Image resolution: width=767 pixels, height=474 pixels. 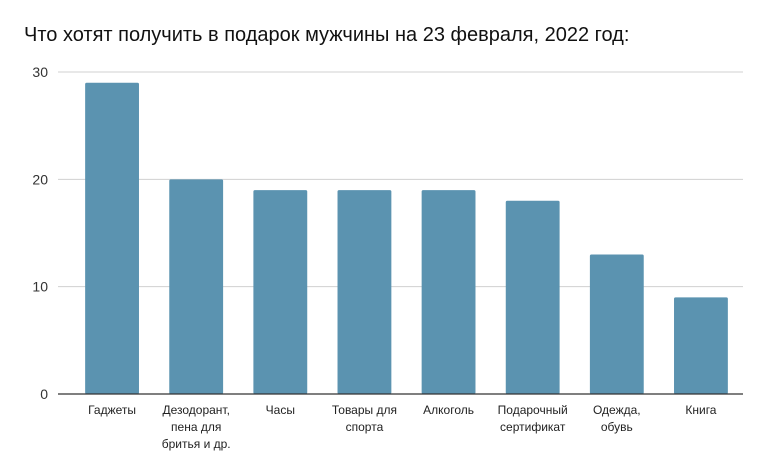 I want to click on y-tick-label: 20, so click(x=40, y=179).